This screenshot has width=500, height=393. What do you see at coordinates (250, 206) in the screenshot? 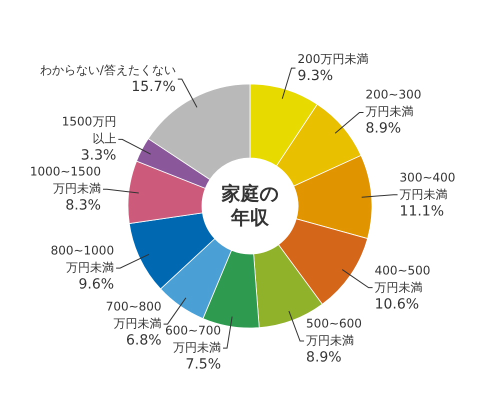
I see `text: 家庭の年収` at bounding box center [250, 206].